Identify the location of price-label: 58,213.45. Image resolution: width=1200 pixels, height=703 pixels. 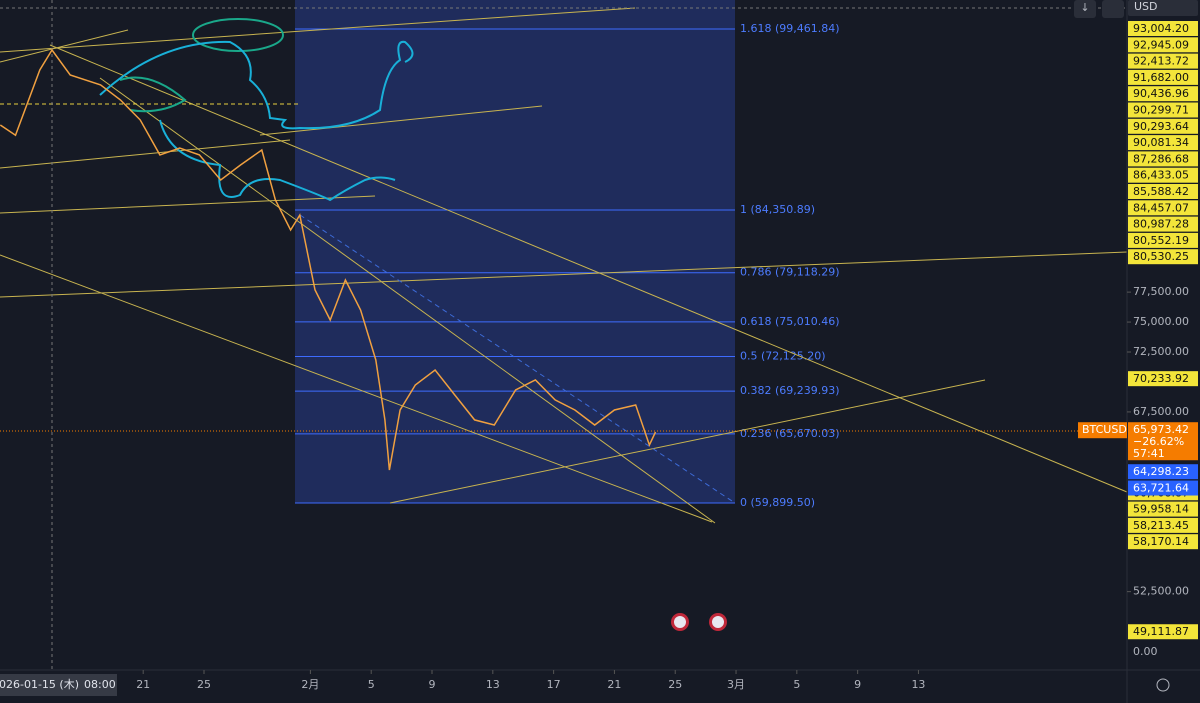
(1161, 525).